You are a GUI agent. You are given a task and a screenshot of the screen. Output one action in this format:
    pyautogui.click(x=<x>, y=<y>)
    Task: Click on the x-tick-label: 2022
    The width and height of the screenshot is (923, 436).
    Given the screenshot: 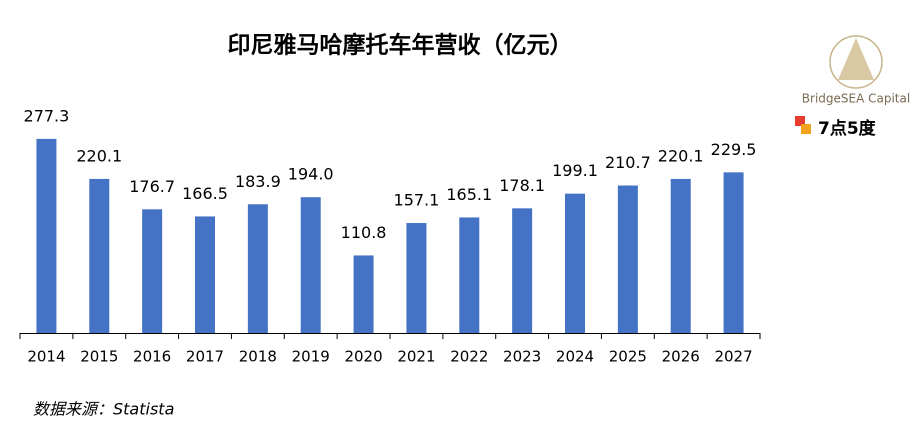 What is the action you would take?
    pyautogui.click(x=469, y=357)
    